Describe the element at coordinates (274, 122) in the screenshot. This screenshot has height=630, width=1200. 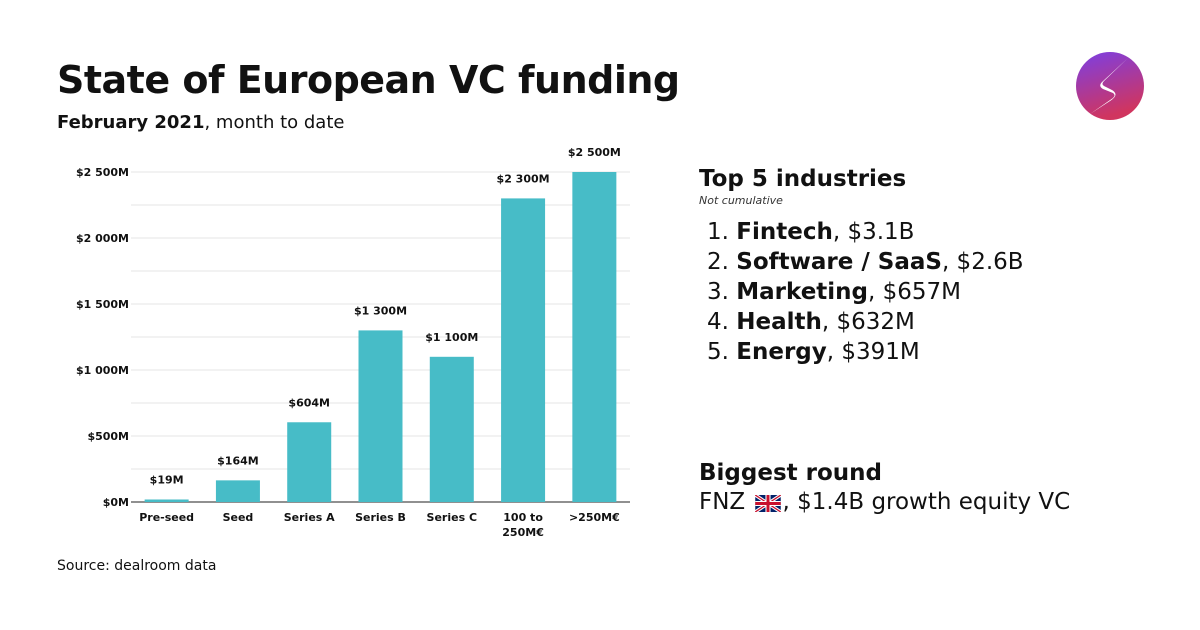
I see `subtitle-rest: , month to date` at that location.